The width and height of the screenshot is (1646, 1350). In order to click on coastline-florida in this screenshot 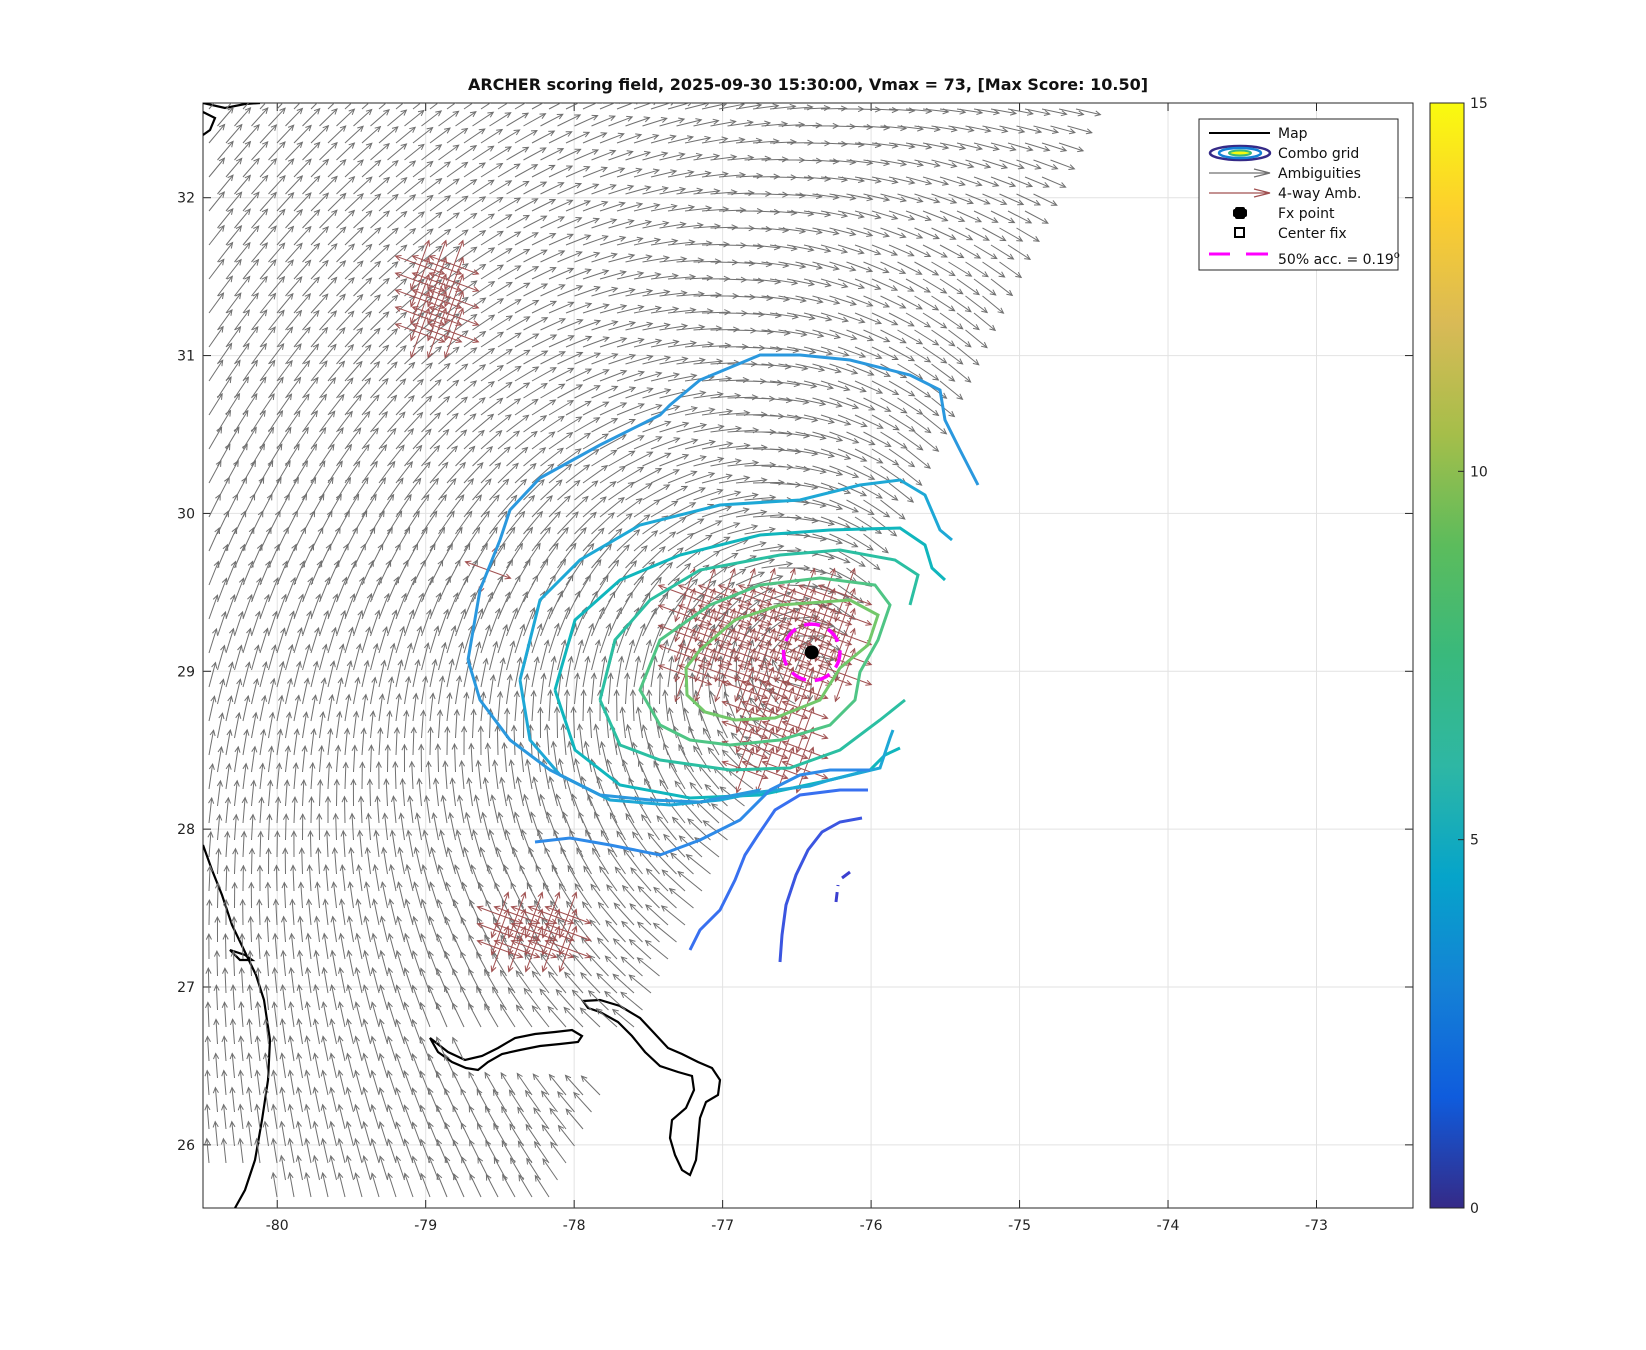, I will do `click(237, 1026)`.